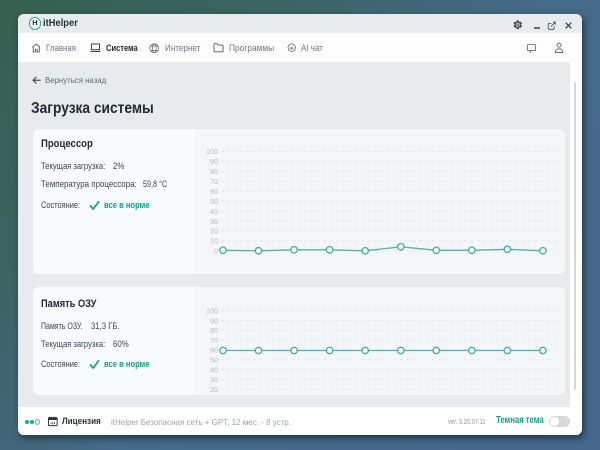 This screenshot has height=450, width=600. What do you see at coordinates (291, 48) in the screenshot?
I see `svg-text: ai` at bounding box center [291, 48].